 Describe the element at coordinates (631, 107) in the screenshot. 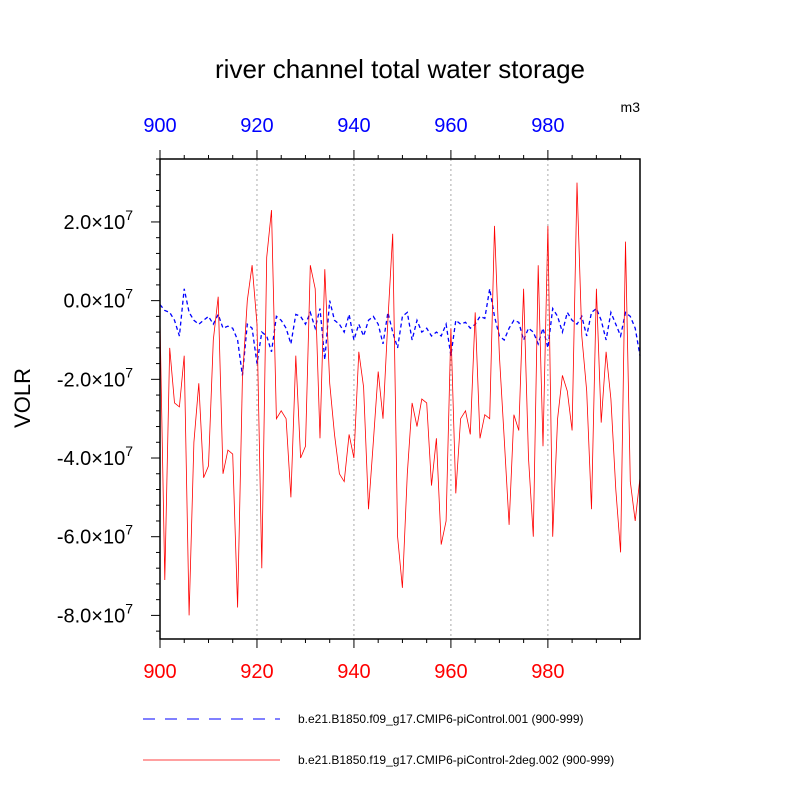

I see `units-label: m3` at that location.